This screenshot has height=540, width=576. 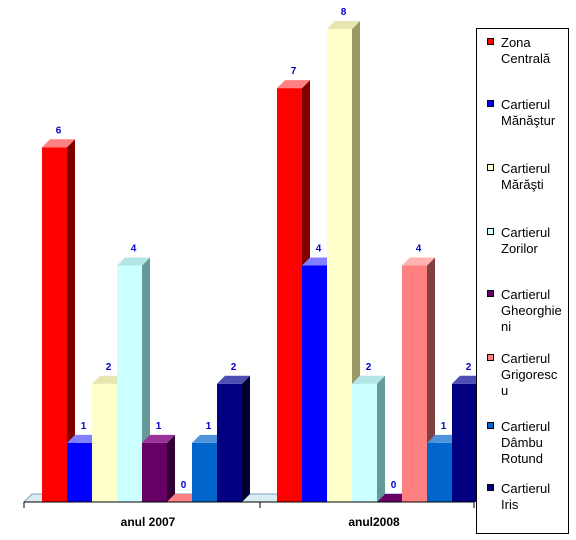 I want to click on legend-label: Cartierul Grigoresc u, so click(x=535, y=375).